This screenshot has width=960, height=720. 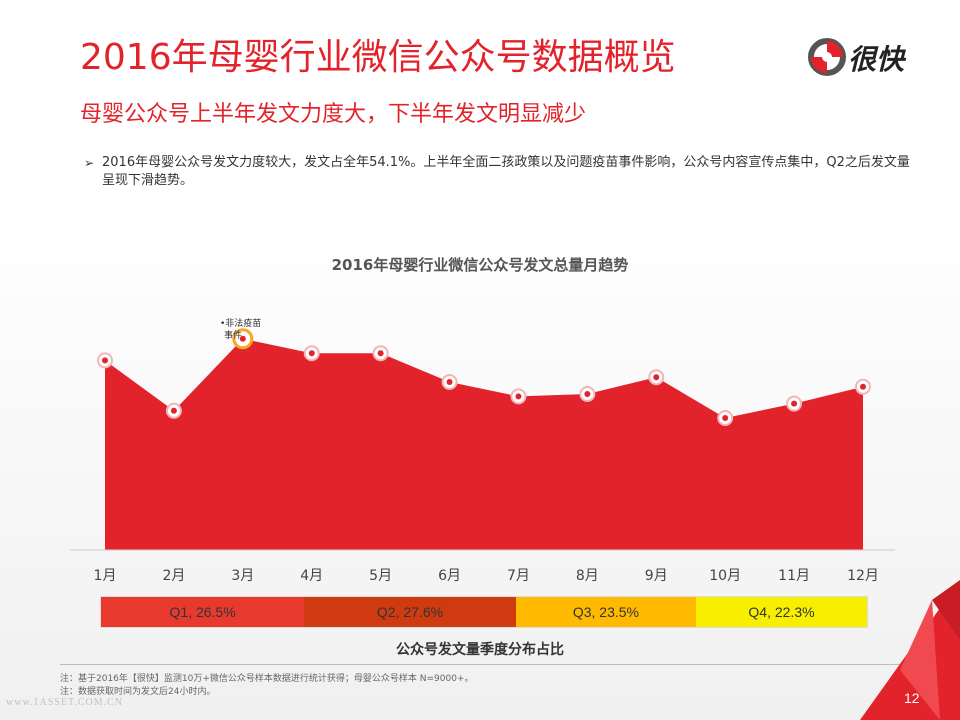 I want to click on x-tick-label: 4月, so click(x=311, y=576).